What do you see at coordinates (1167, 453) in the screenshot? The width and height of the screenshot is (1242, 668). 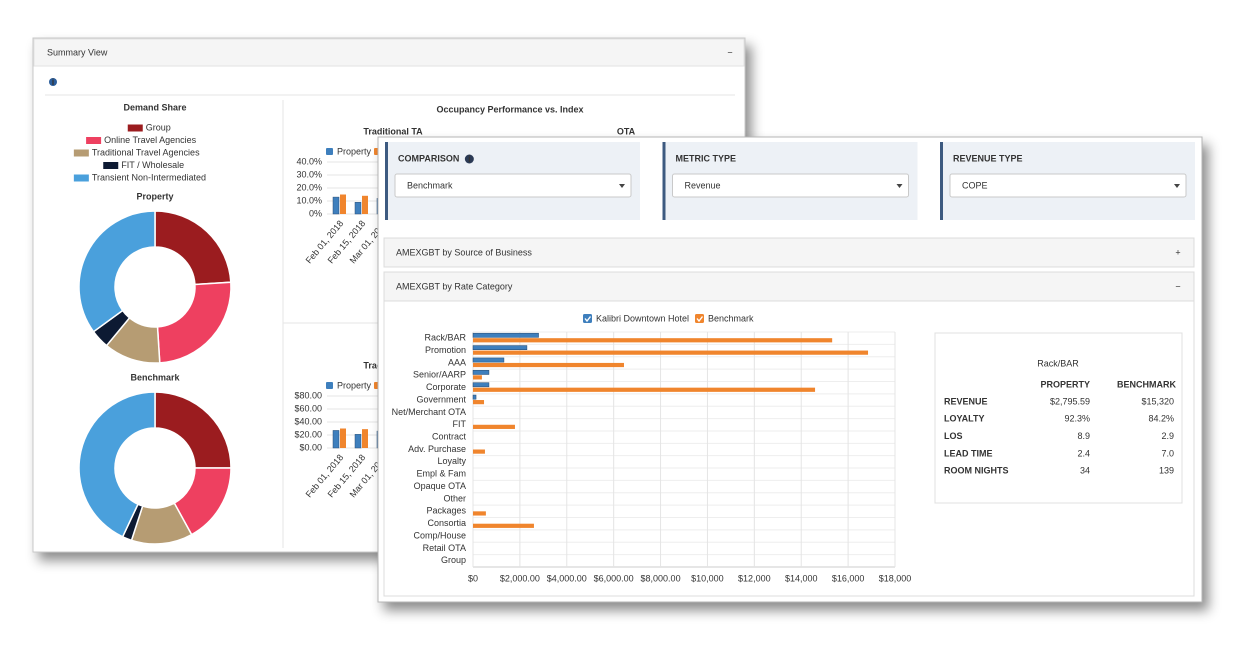 I see `cell-value: 7.0` at bounding box center [1167, 453].